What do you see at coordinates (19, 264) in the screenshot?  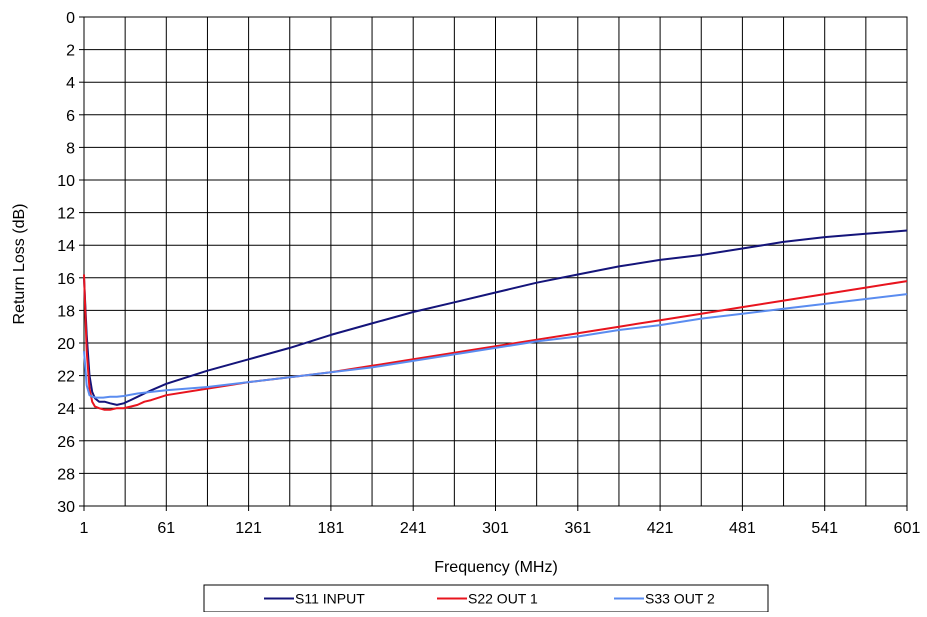 I see `y-axis-title: Return Loss (dB)` at bounding box center [19, 264].